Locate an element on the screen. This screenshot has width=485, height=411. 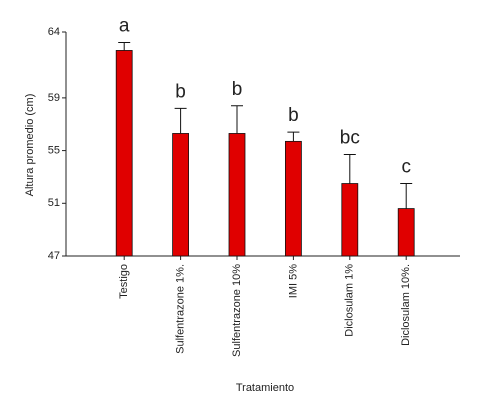
y-tick-label: 64 is located at coordinates (54, 32).